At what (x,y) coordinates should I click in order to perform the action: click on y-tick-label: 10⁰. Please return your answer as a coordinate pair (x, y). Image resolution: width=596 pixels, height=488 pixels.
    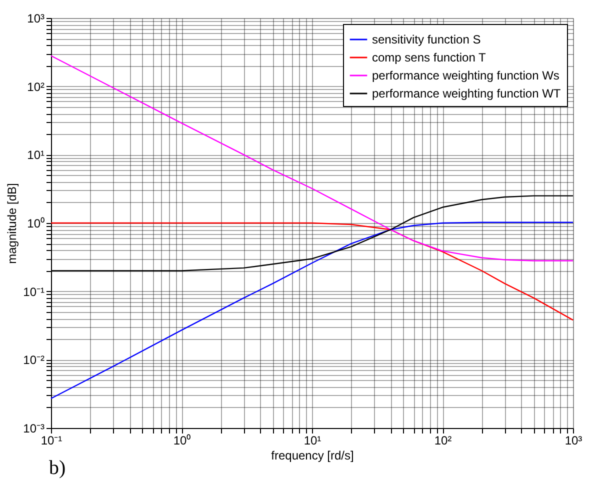
    Looking at the image, I should click on (35, 223).